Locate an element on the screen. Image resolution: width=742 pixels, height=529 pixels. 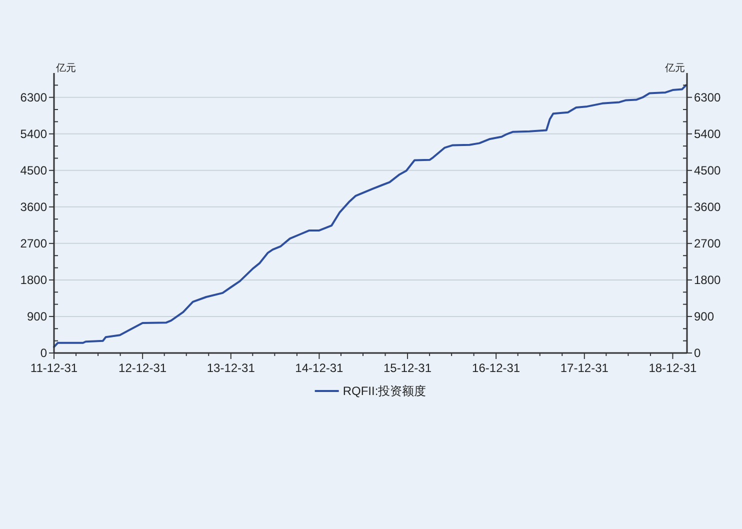
y2-tick-label: 2700 is located at coordinates (708, 243).